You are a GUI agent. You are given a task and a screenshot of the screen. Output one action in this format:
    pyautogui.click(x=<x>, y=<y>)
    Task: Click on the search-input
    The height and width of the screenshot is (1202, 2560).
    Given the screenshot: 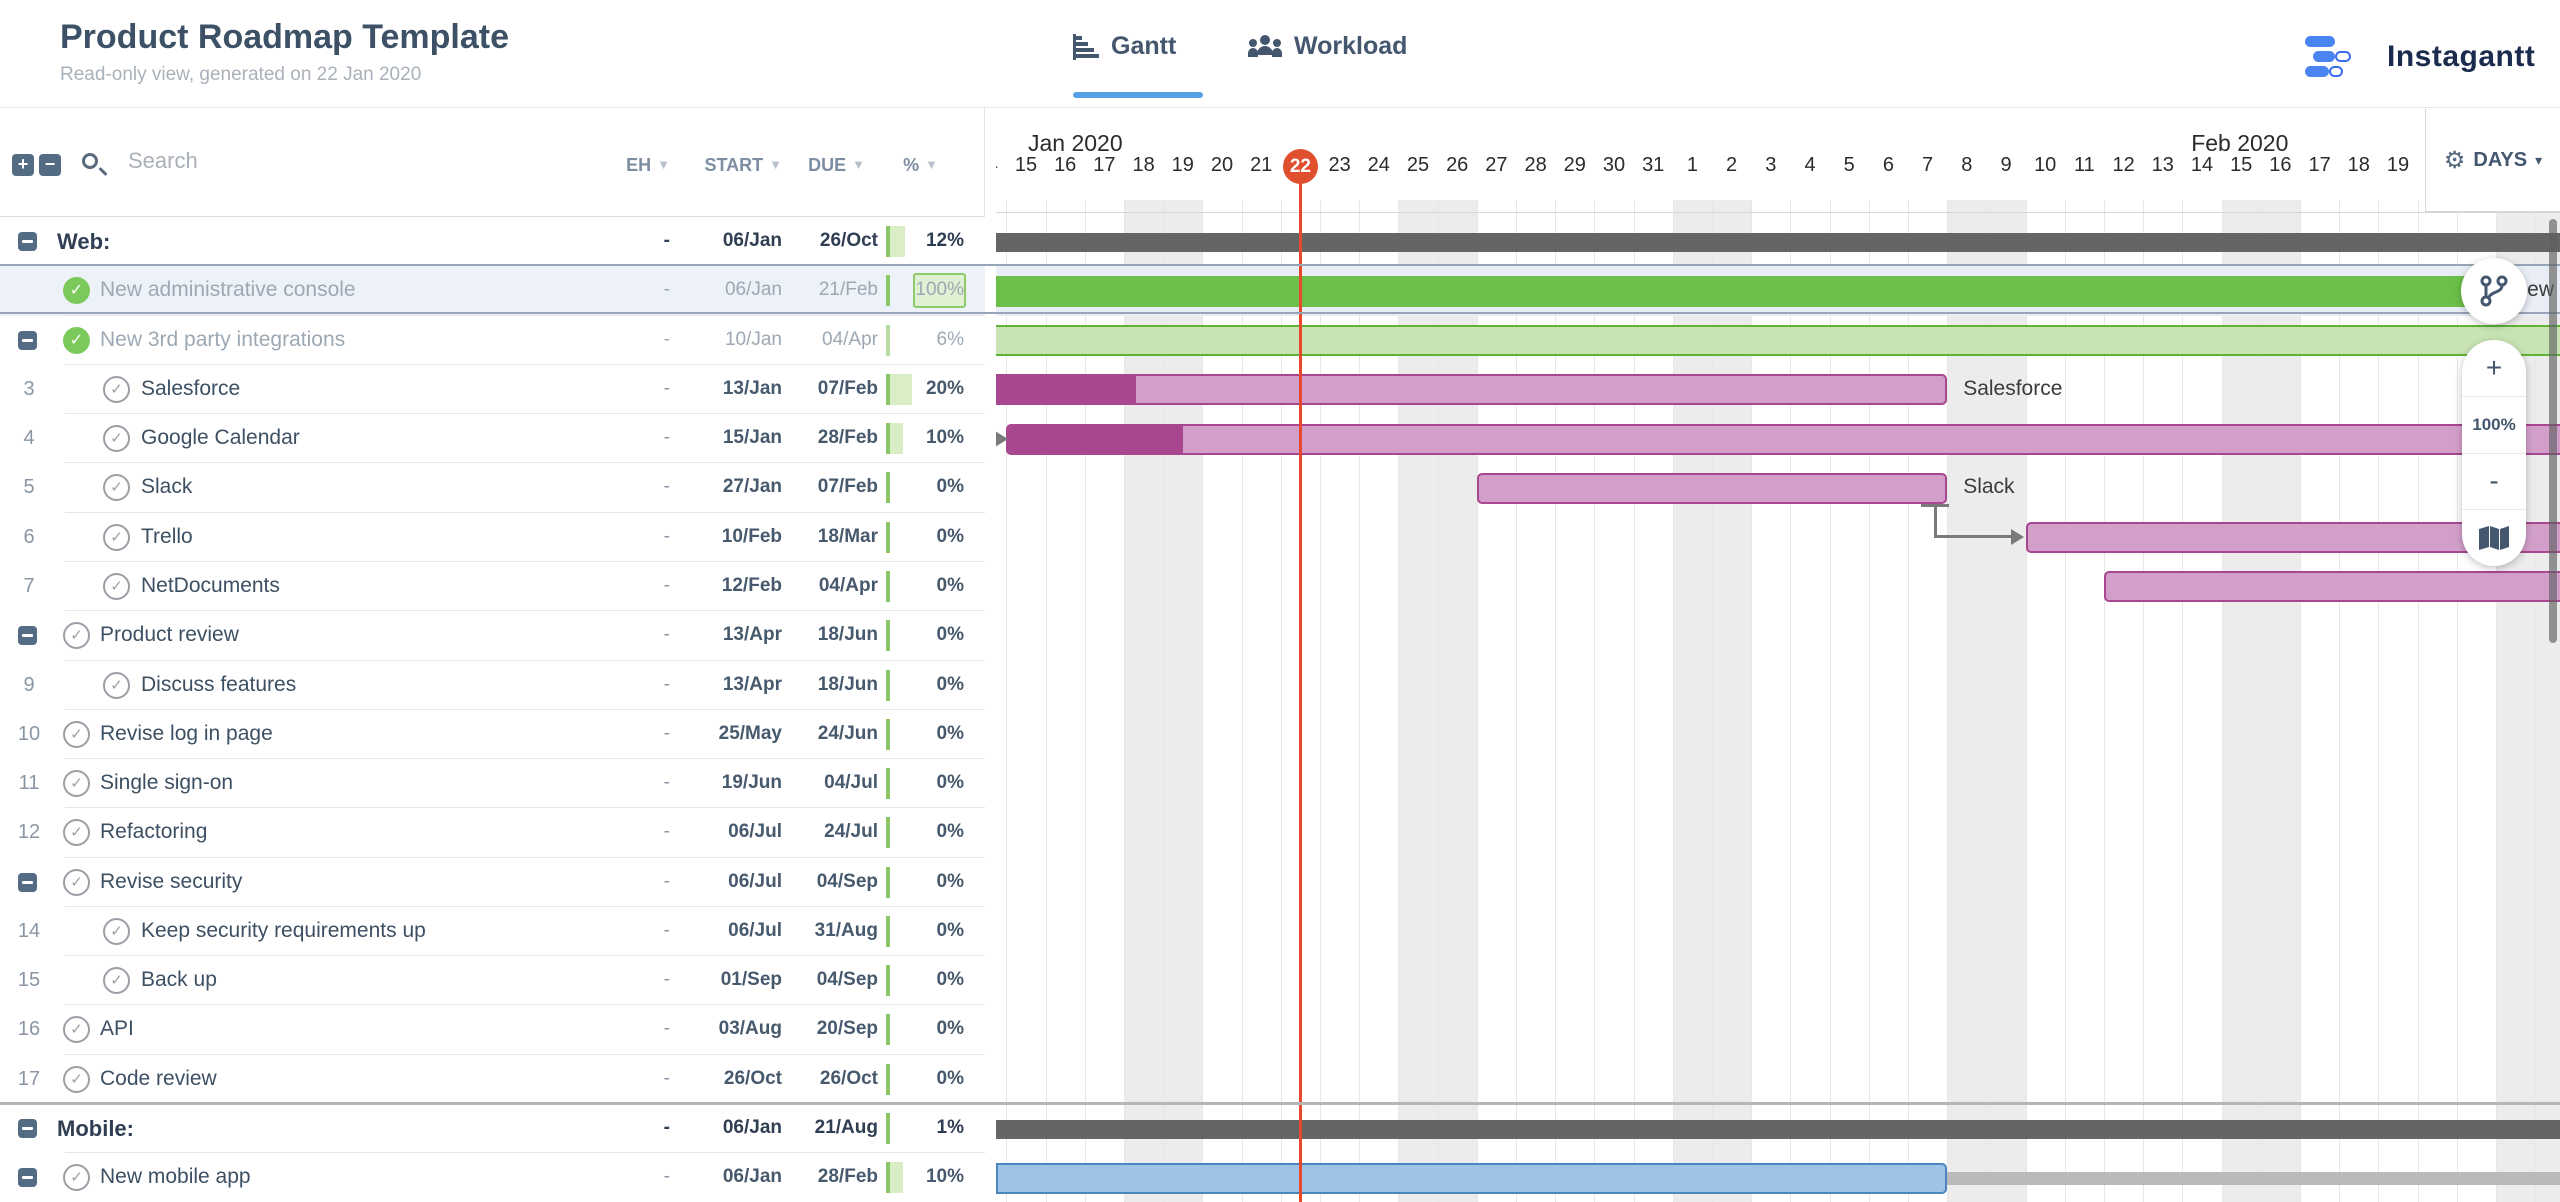 What is the action you would take?
    pyautogui.click(x=248, y=161)
    